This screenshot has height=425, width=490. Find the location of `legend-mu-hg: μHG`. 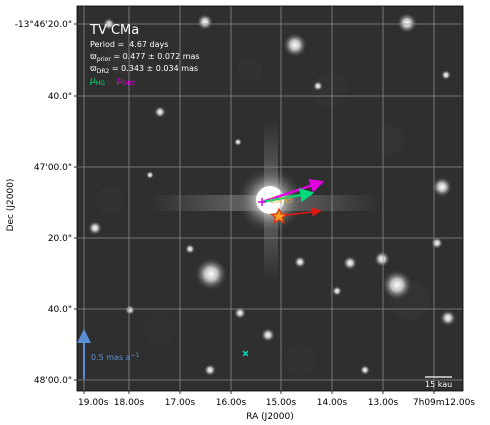

legend-mu-hg: μHG is located at coordinates (97, 81).